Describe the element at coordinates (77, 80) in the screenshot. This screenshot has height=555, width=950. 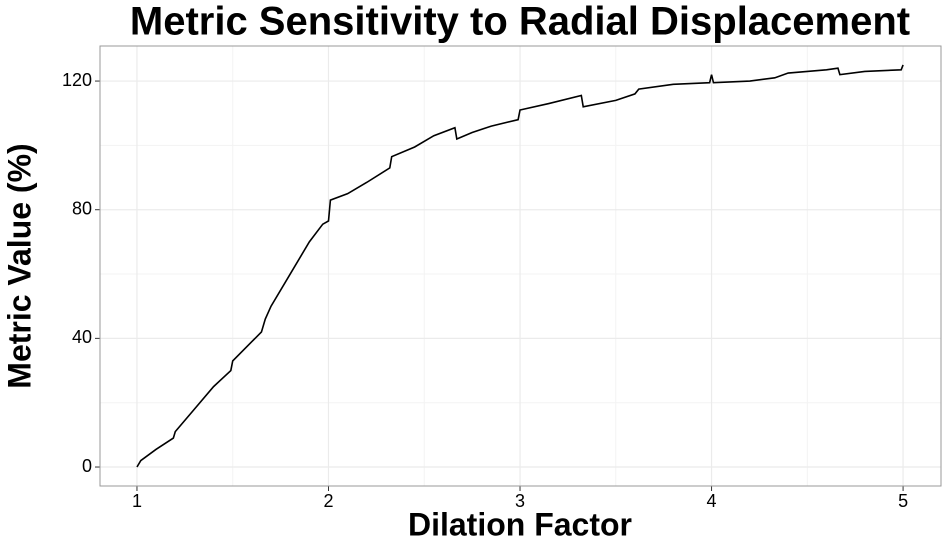
I see `y-tick-label: 120` at that location.